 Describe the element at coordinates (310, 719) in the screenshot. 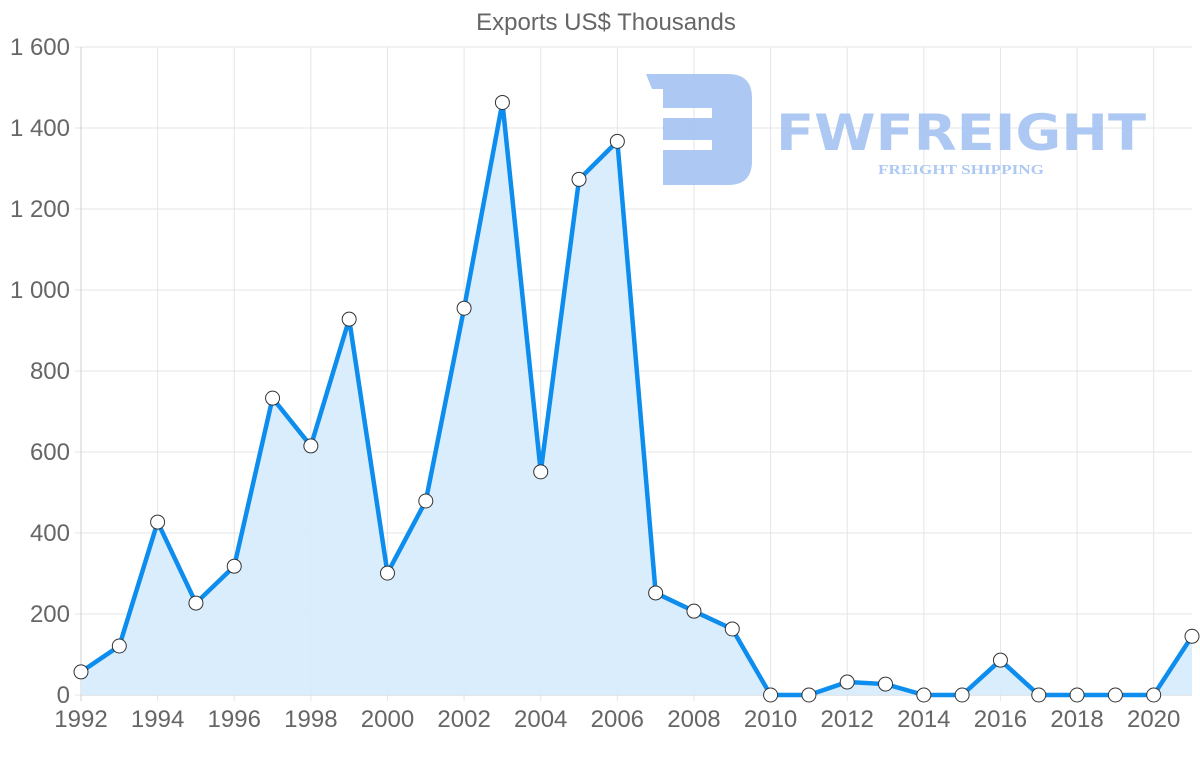

I see `x-tick-label: 1998` at that location.